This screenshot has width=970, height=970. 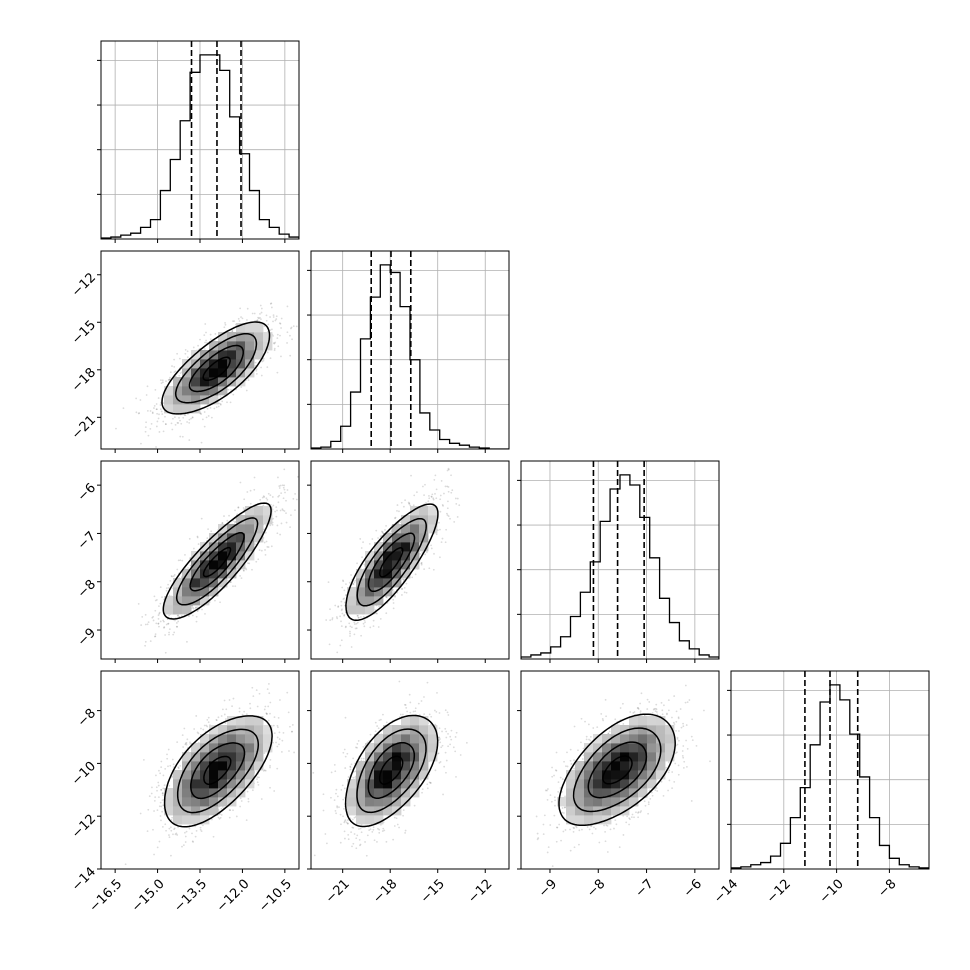 I want to click on panel-frame, so click(x=830, y=770).